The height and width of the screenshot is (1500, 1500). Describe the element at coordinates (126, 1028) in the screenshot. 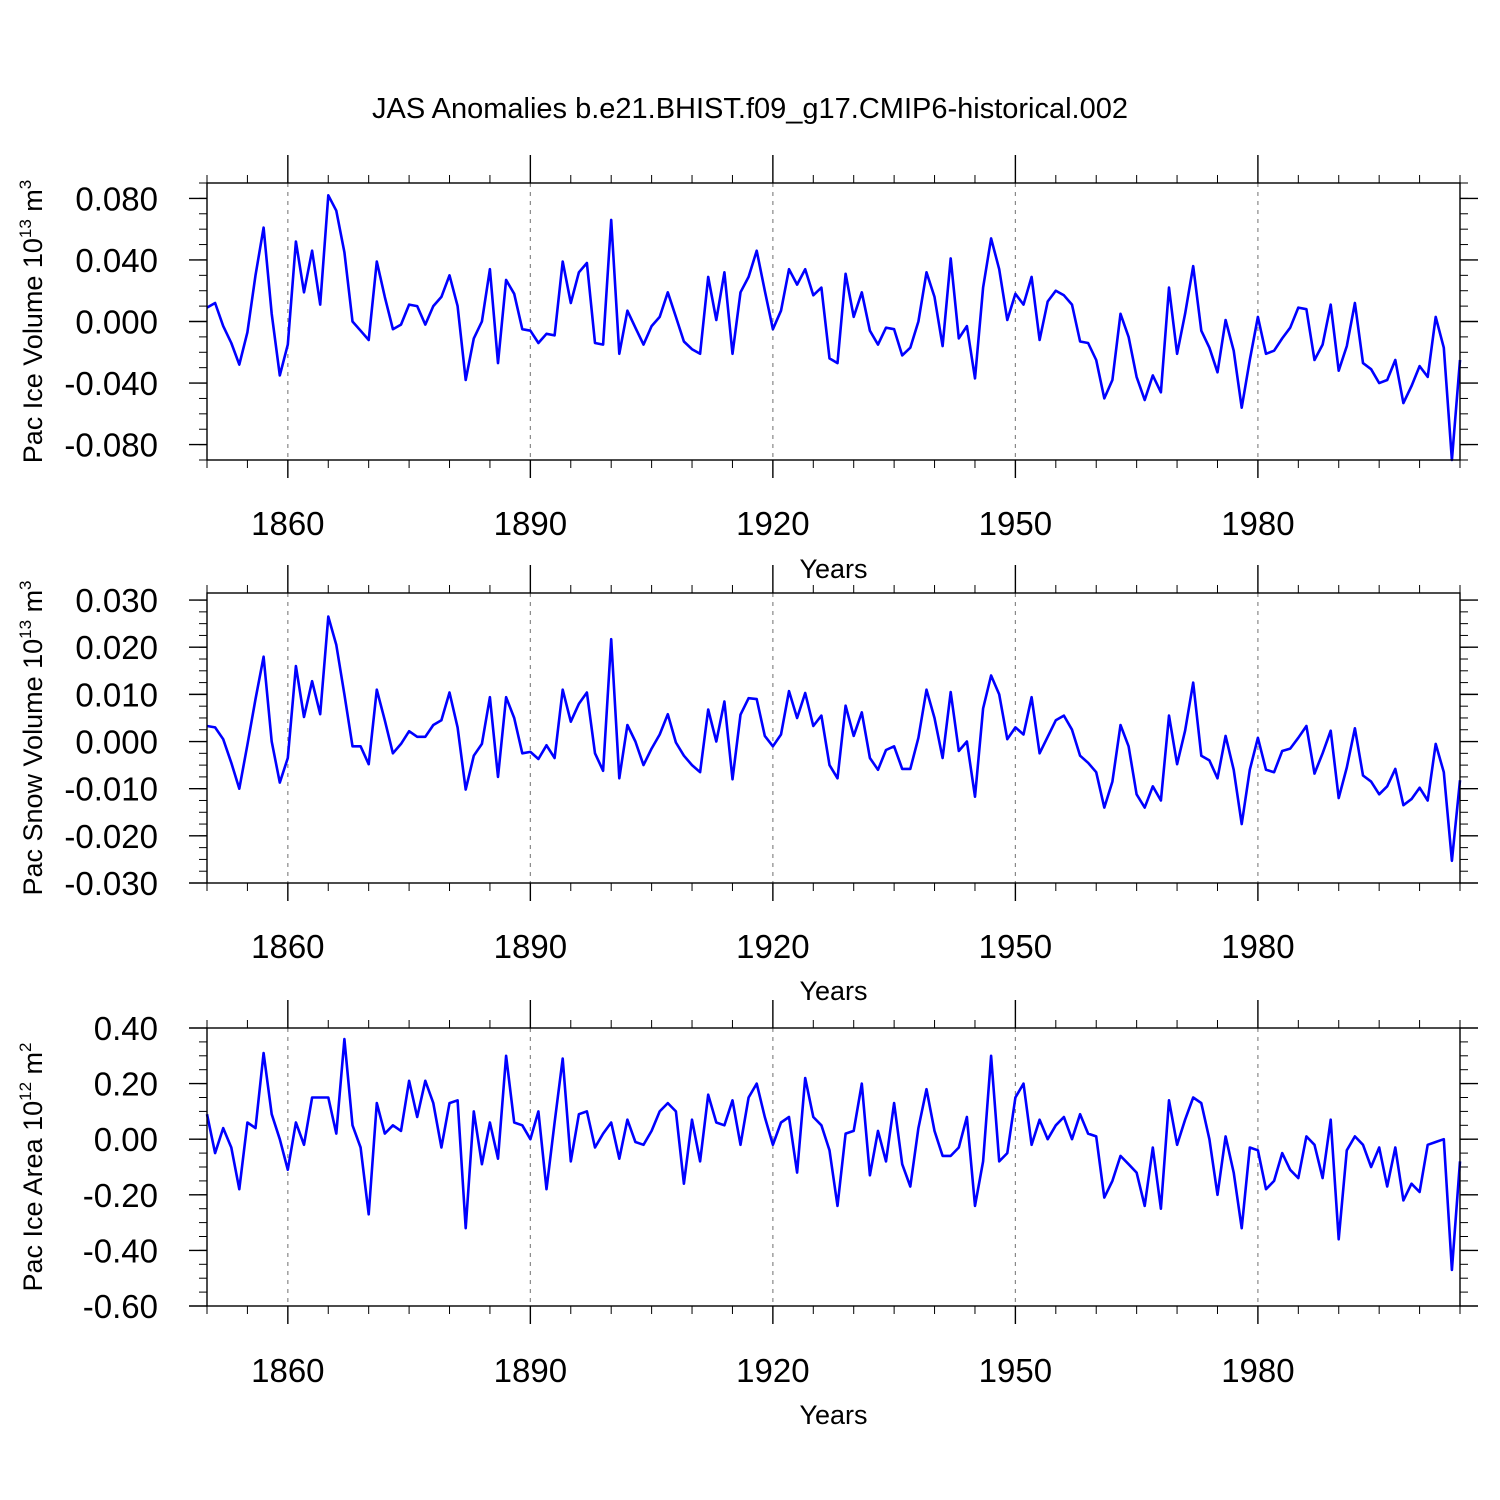

I see `y-tick-label: 0.40` at that location.